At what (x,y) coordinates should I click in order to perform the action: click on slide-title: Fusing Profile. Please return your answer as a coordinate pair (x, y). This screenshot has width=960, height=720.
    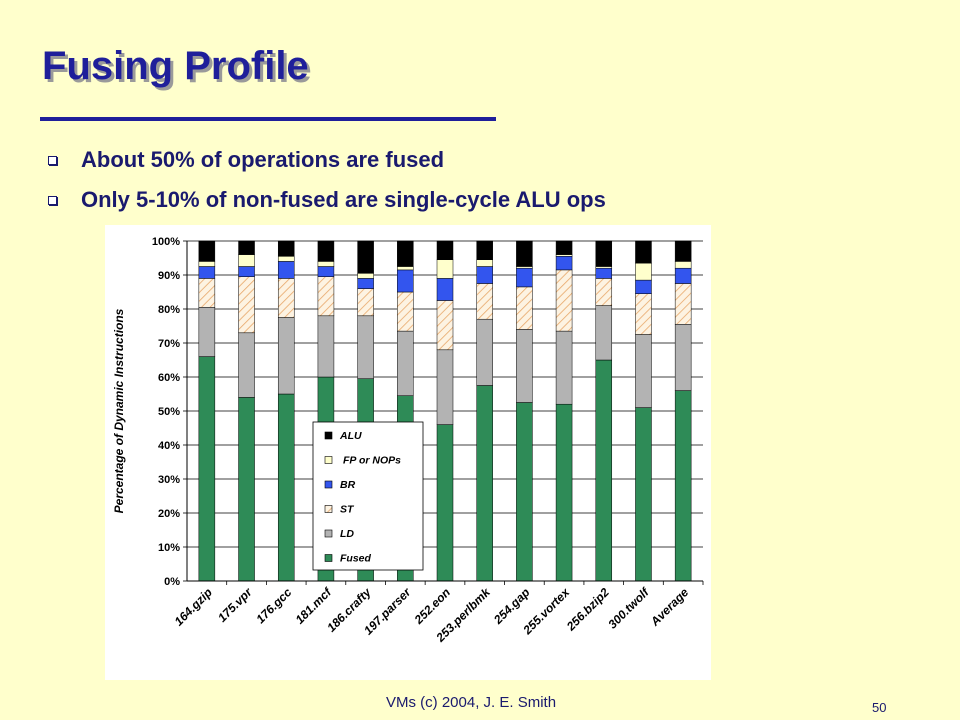
    Looking at the image, I should click on (175, 66).